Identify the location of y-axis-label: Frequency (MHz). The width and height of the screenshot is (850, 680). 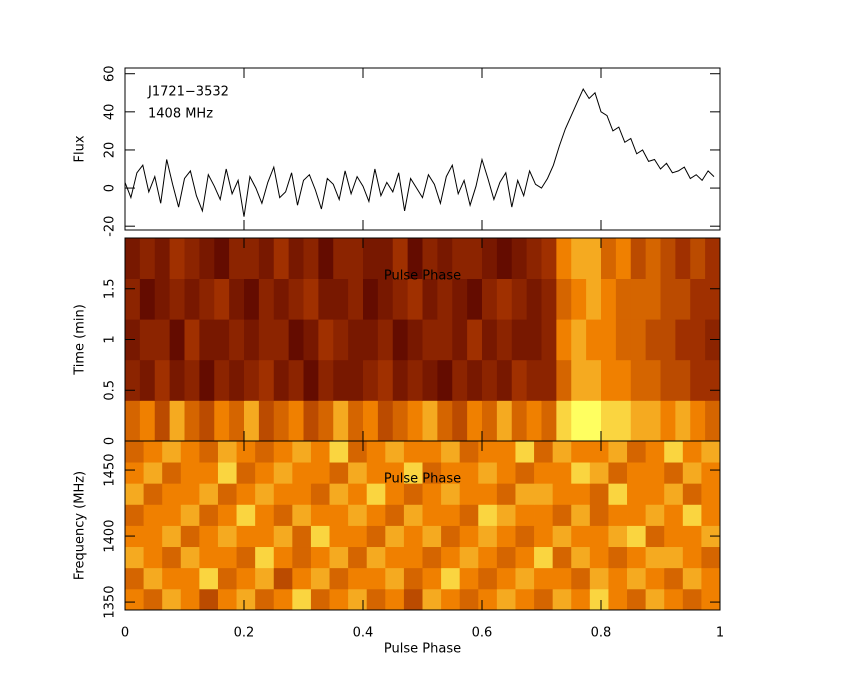
(80, 525).